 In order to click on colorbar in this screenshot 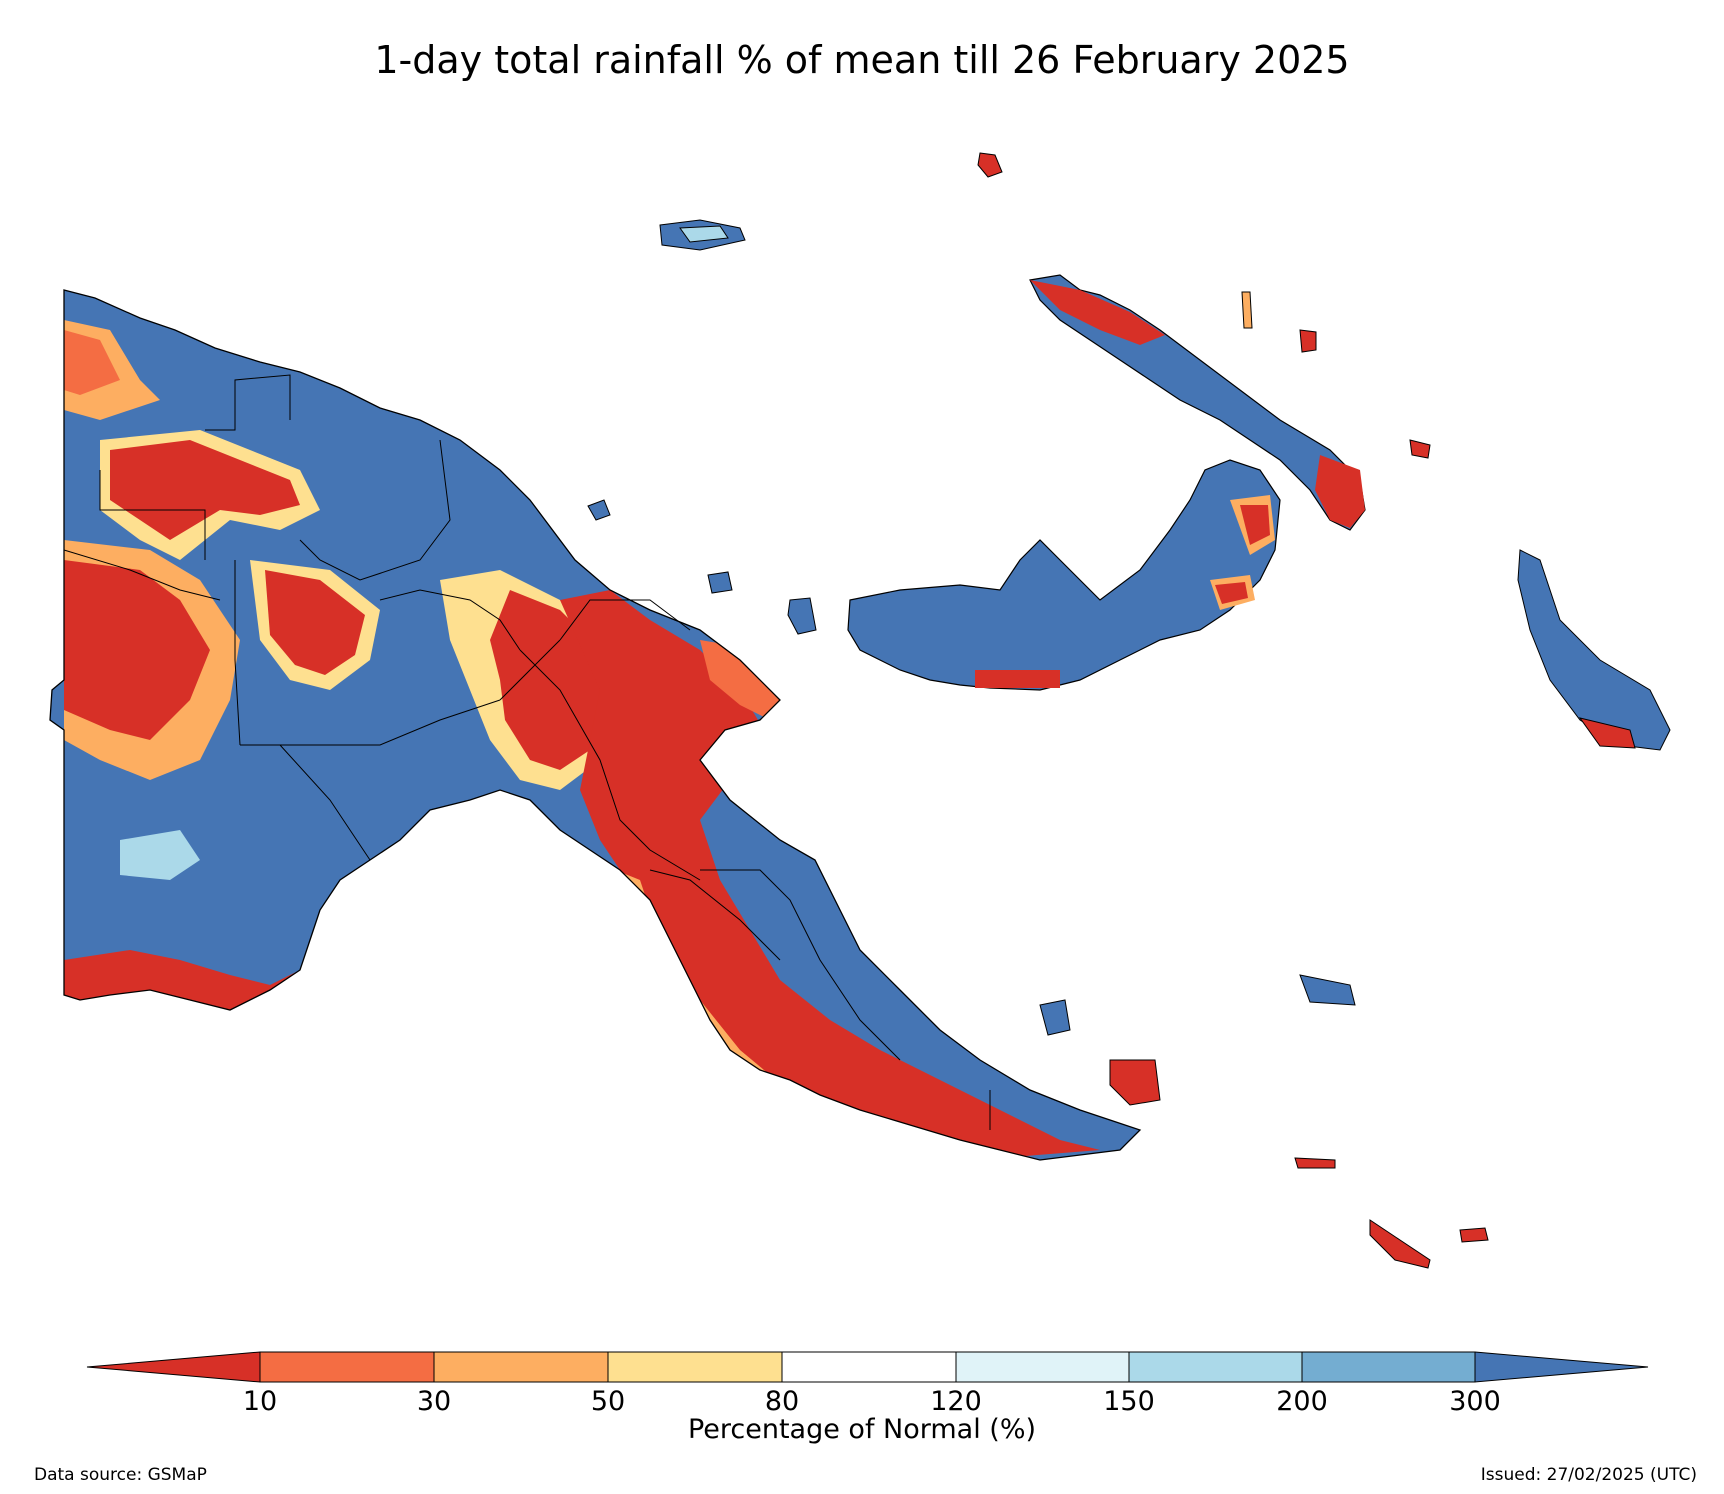, I will do `click(867, 1367)`.